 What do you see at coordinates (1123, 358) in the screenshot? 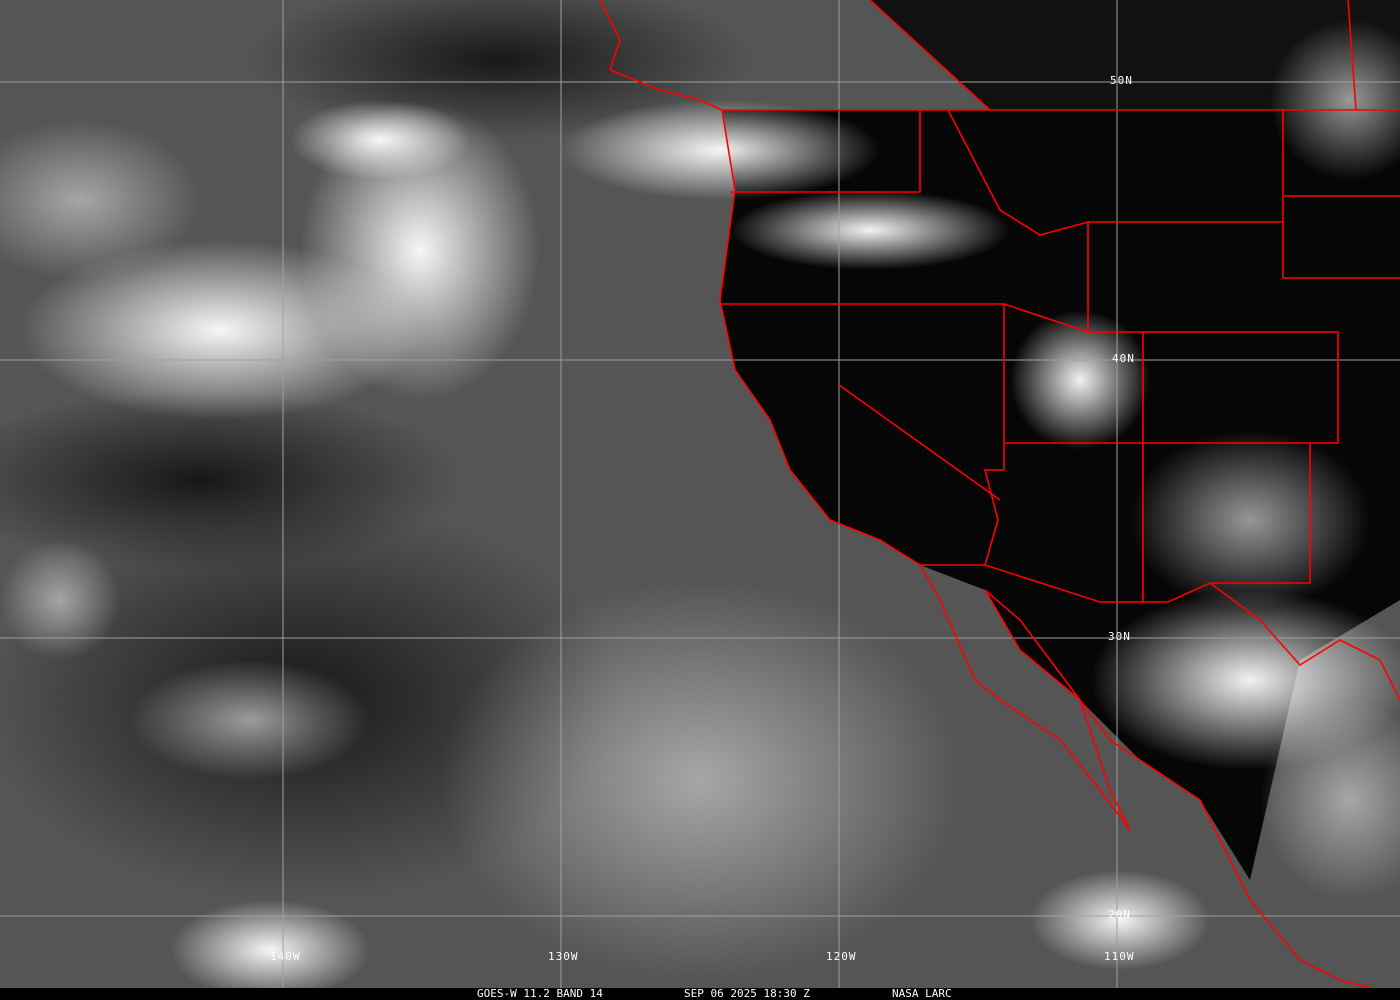
I see `lat-label-40n: 40N` at bounding box center [1123, 358].